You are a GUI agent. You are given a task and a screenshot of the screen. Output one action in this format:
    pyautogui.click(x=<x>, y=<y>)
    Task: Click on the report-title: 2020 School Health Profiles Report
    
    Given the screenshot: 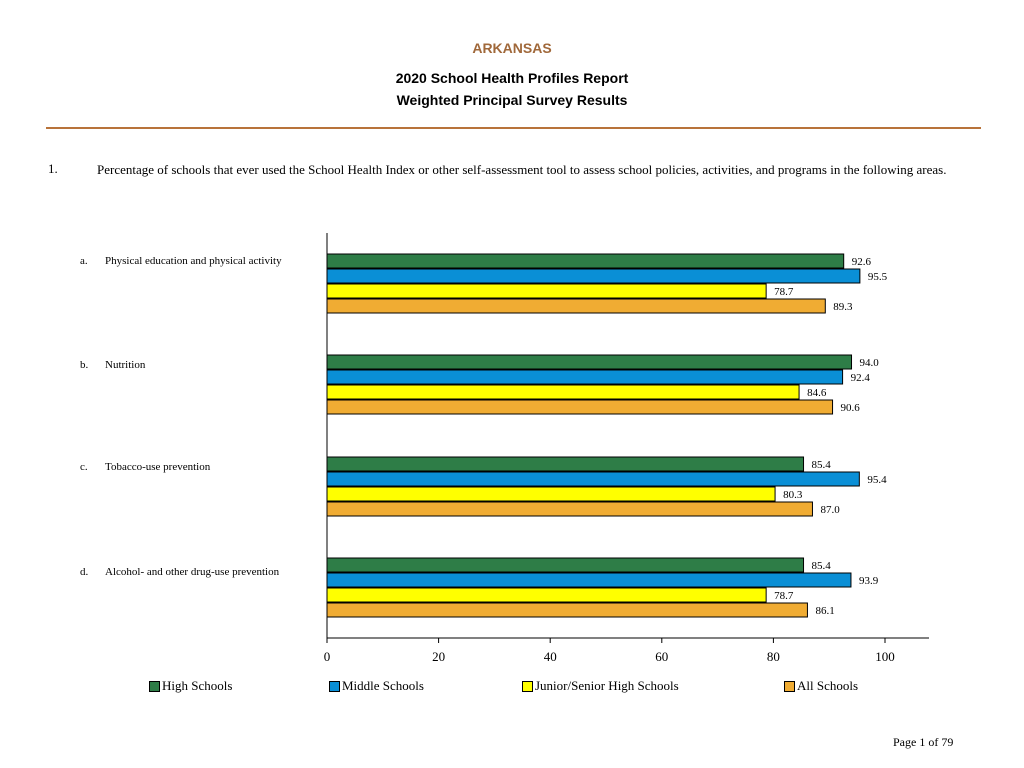 What is the action you would take?
    pyautogui.click(x=512, y=78)
    